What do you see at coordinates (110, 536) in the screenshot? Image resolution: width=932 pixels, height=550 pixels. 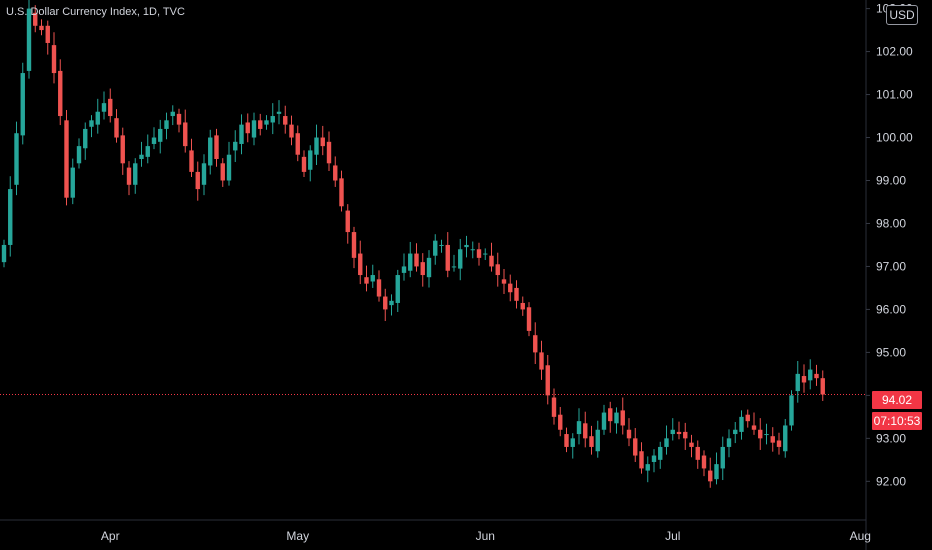 I see `x-tick-label: Apr` at bounding box center [110, 536].